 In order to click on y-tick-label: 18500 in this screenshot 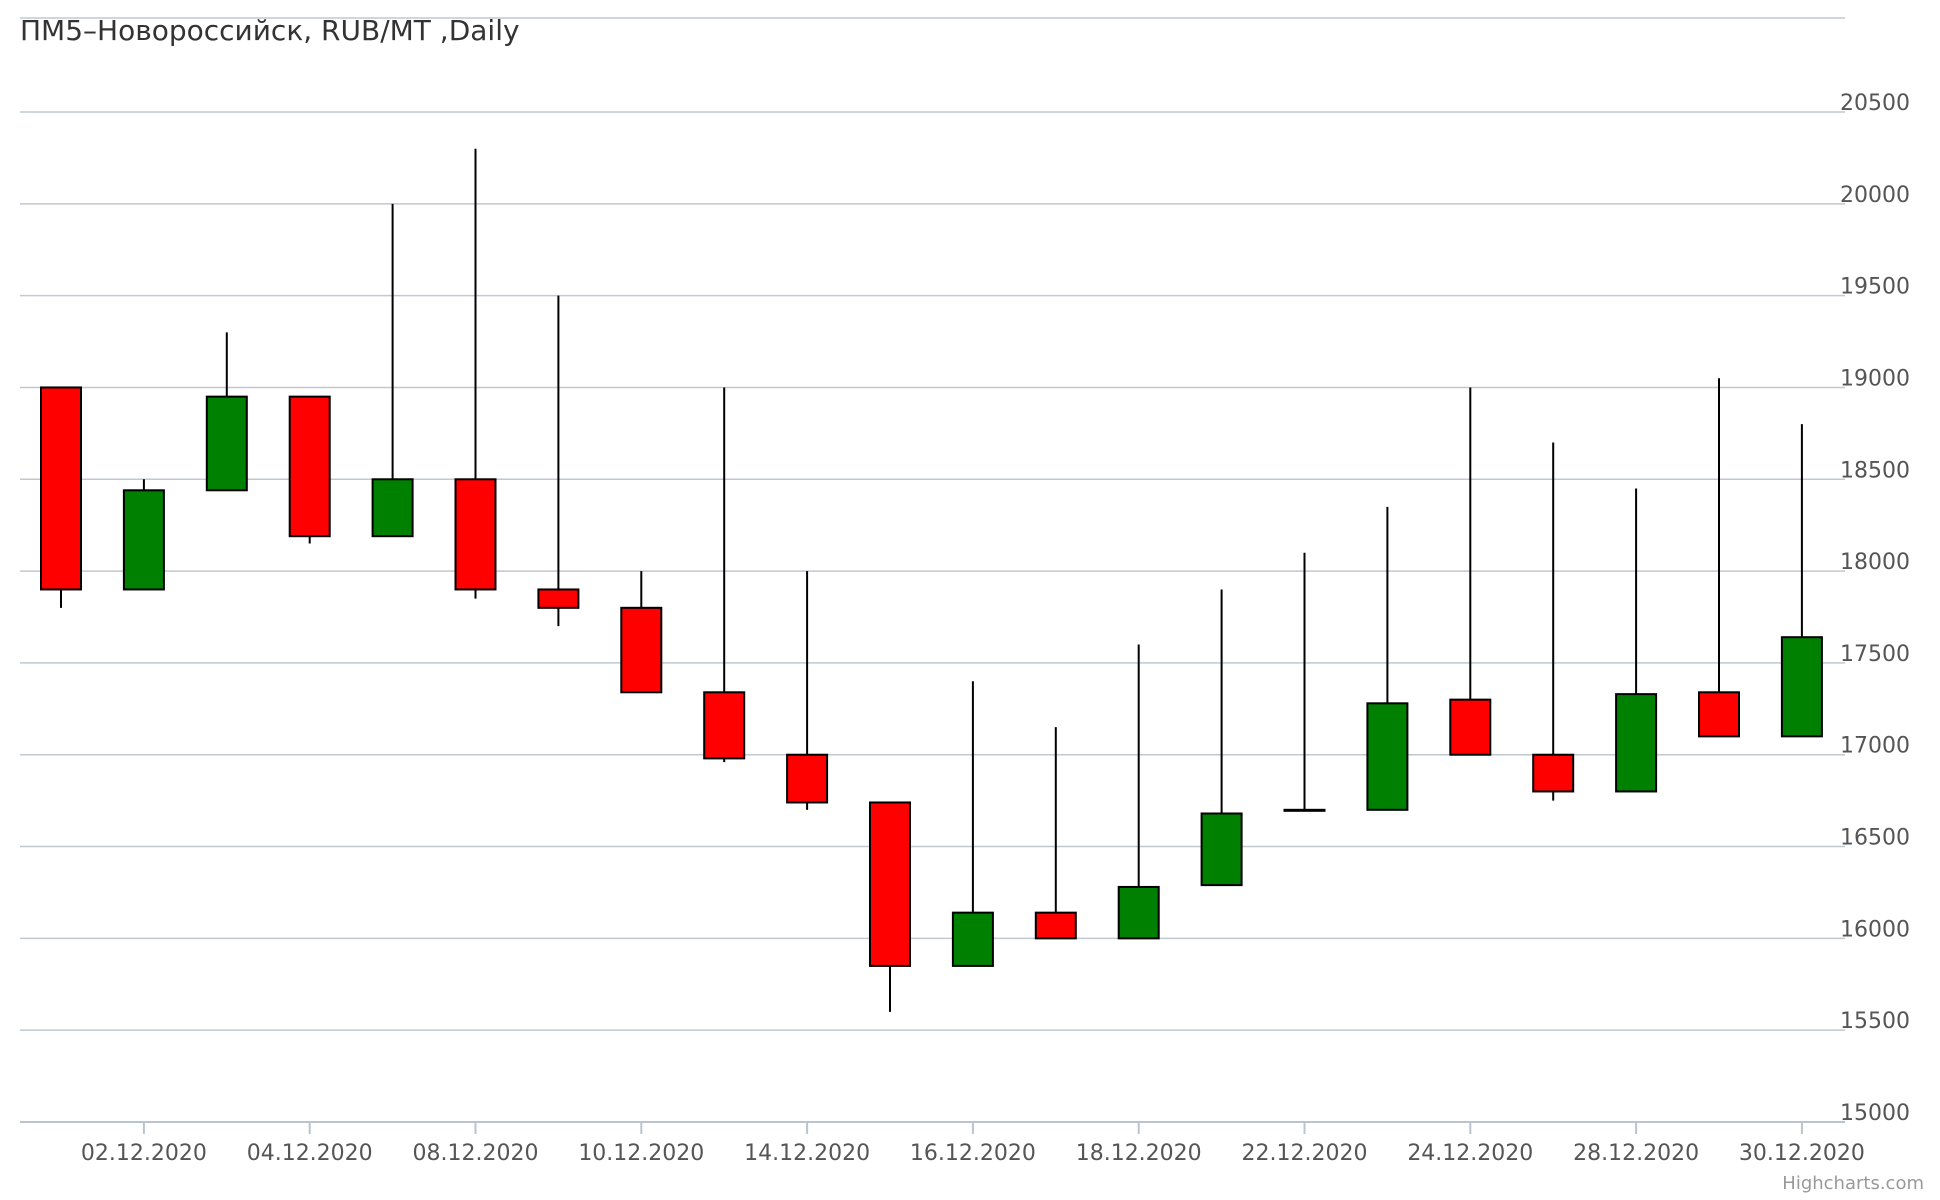, I will do `click(1875, 470)`.